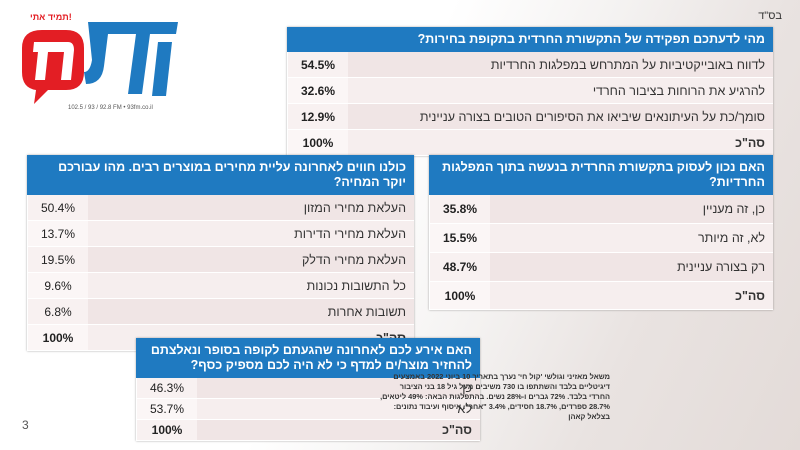 The height and width of the screenshot is (450, 800). I want to click on row-label: להרגיע את הרוחות בציבור החרדי, so click(560, 90).